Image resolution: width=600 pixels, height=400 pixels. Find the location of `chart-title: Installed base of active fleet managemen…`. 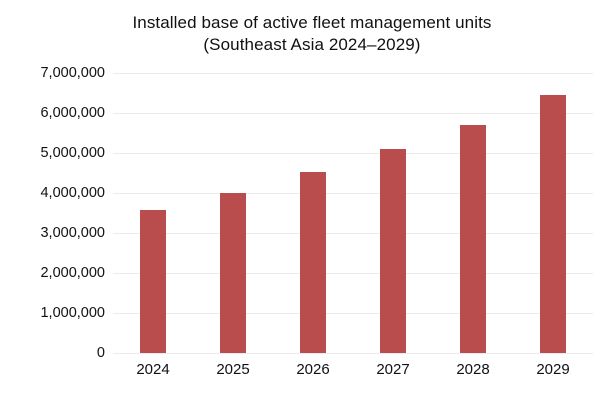

chart-title: Installed base of active fleet managemen… is located at coordinates (306, 34).